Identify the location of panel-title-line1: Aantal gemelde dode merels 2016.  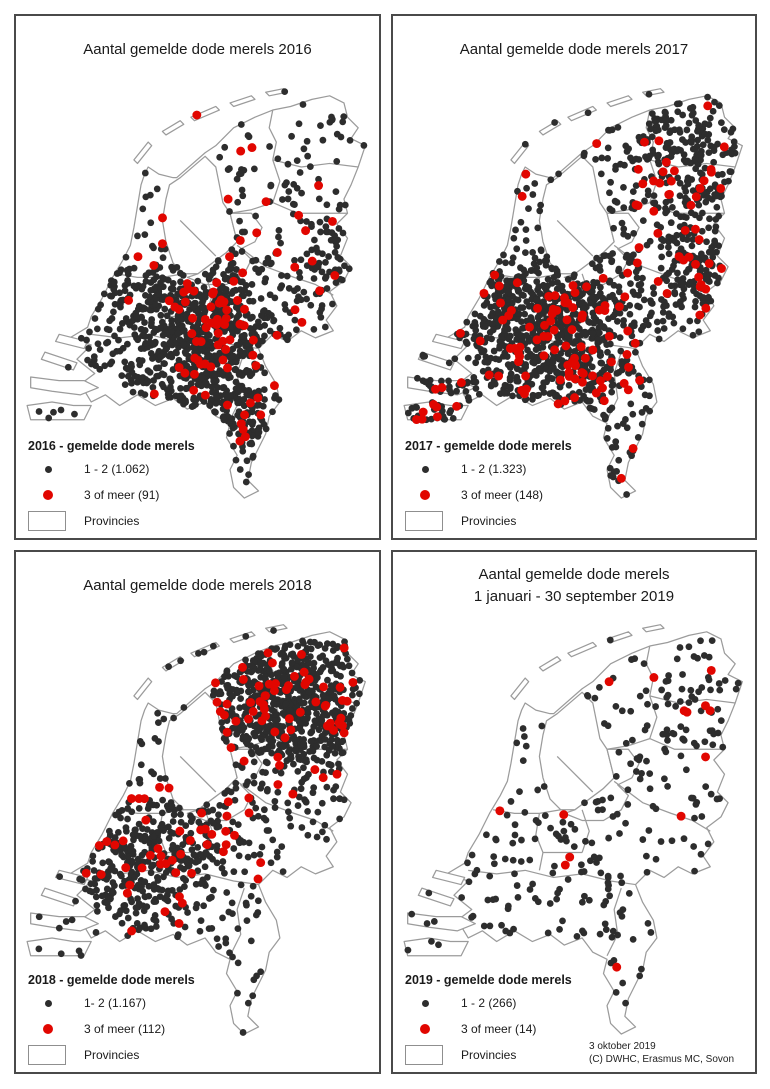
(197, 49).